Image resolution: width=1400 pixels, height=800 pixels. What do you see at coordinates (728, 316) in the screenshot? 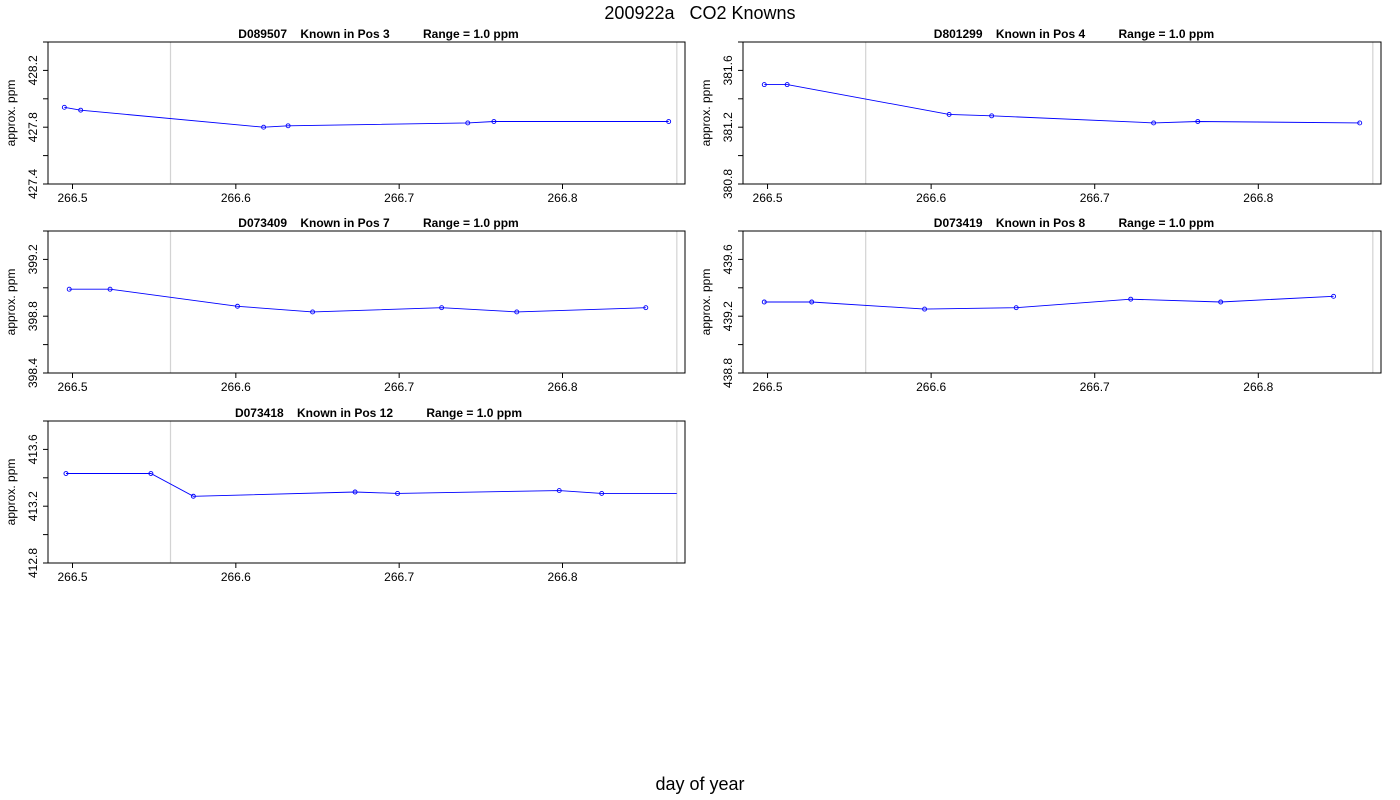
I see `y-tick-label: 439.2` at bounding box center [728, 316].